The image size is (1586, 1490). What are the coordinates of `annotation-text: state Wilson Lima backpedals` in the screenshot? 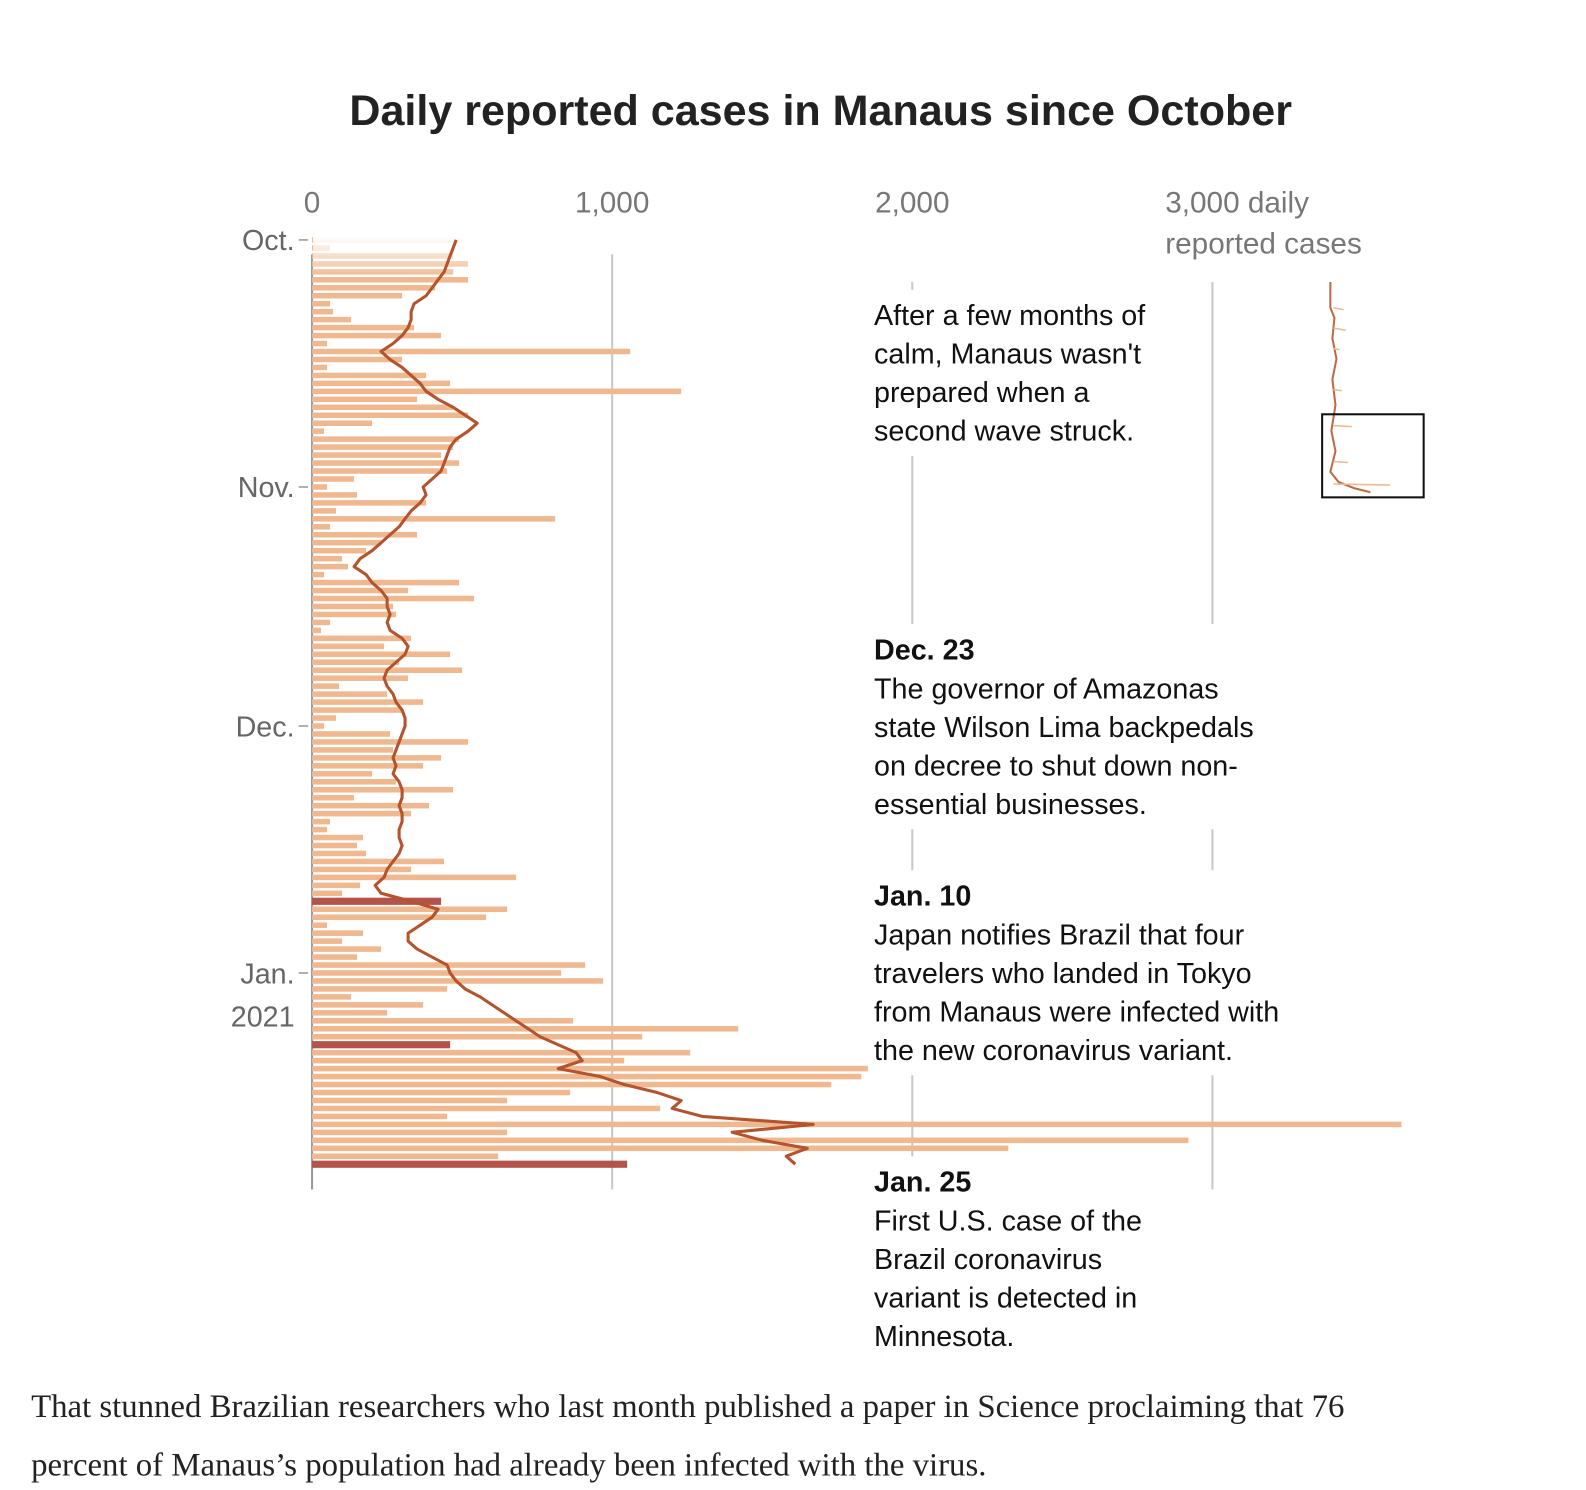 It's located at (1064, 728).